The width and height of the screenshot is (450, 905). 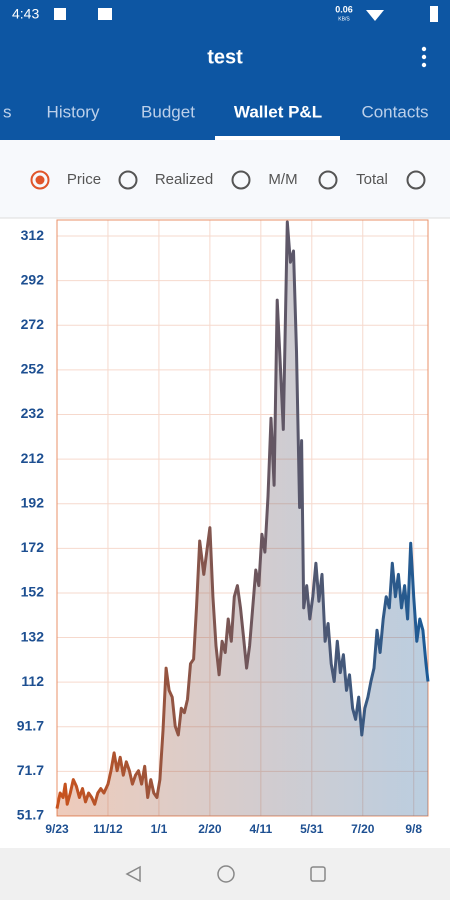 What do you see at coordinates (33, 636) in the screenshot?
I see `y-tick-label: 132` at bounding box center [33, 636].